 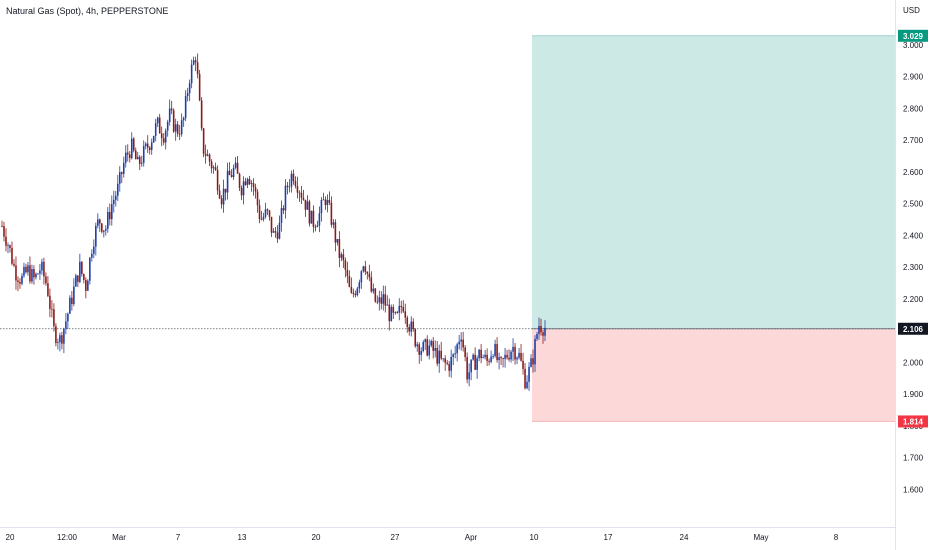 I want to click on x-tick-label: 10, so click(x=534, y=537).